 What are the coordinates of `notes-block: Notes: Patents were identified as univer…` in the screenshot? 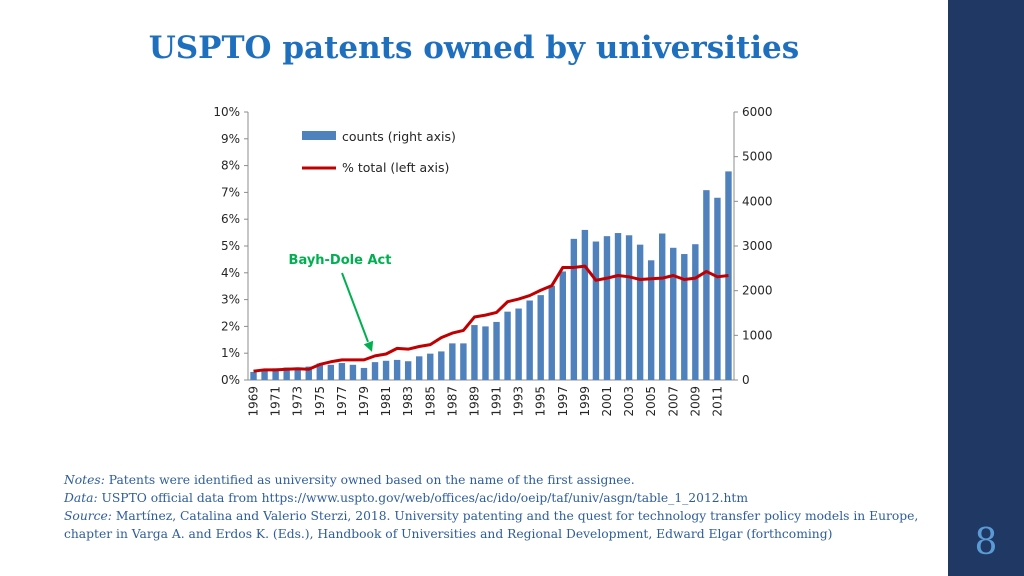 It's located at (499, 507).